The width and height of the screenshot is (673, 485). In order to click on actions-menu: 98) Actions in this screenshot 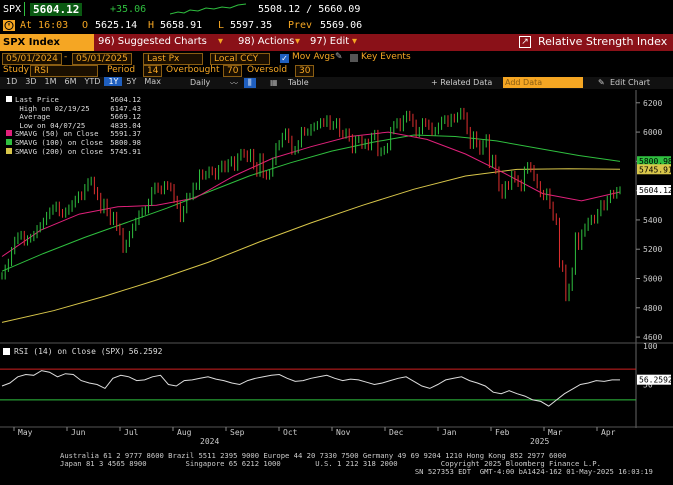, I will do `click(266, 41)`.